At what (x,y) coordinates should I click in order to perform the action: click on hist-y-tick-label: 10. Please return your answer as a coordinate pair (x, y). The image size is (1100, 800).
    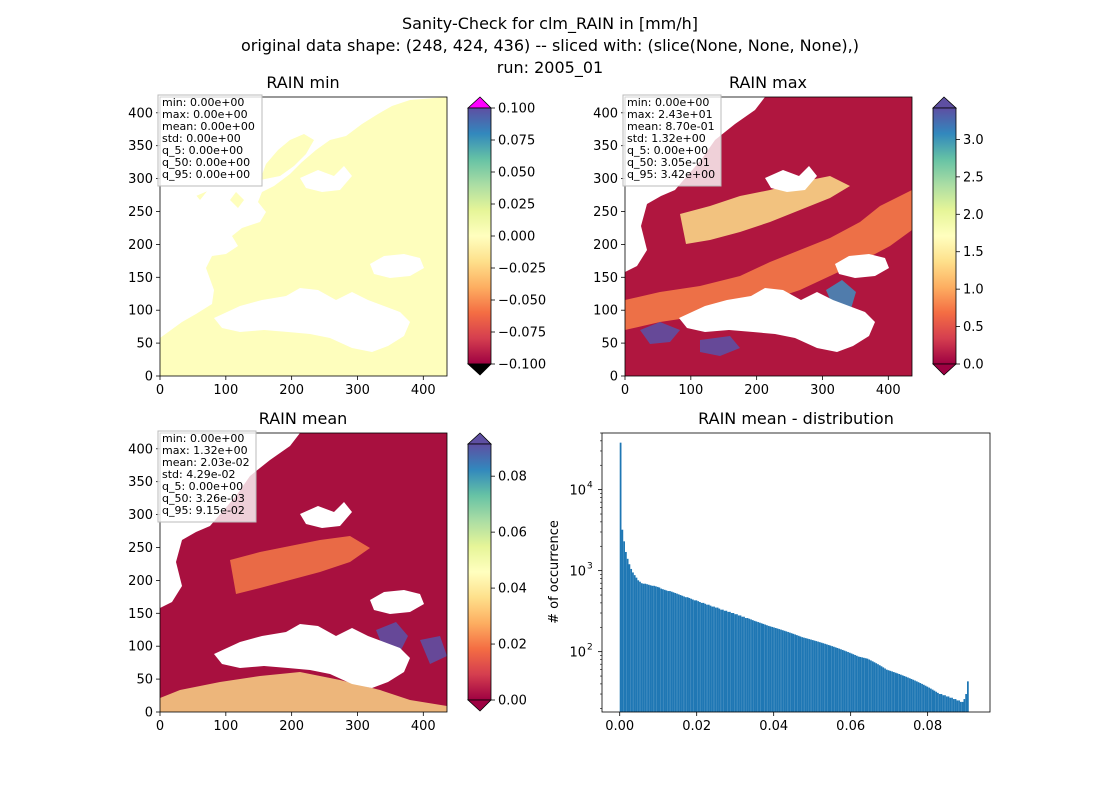
    Looking at the image, I should click on (577, 491).